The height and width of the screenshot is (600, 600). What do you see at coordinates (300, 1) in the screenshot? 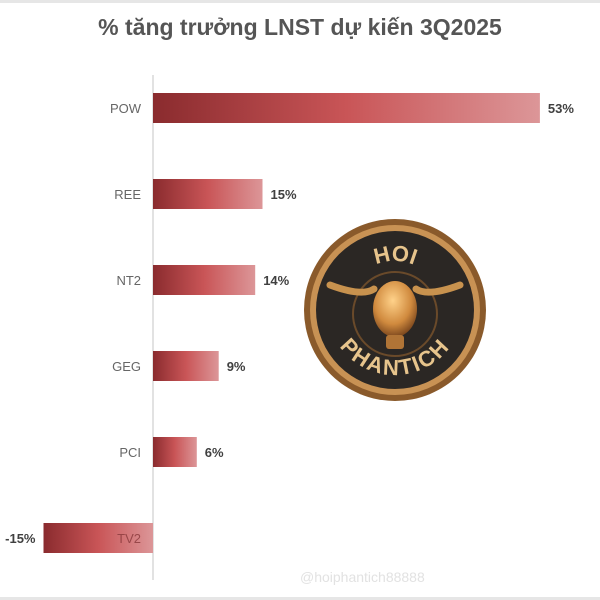
I see `top-border` at bounding box center [300, 1].